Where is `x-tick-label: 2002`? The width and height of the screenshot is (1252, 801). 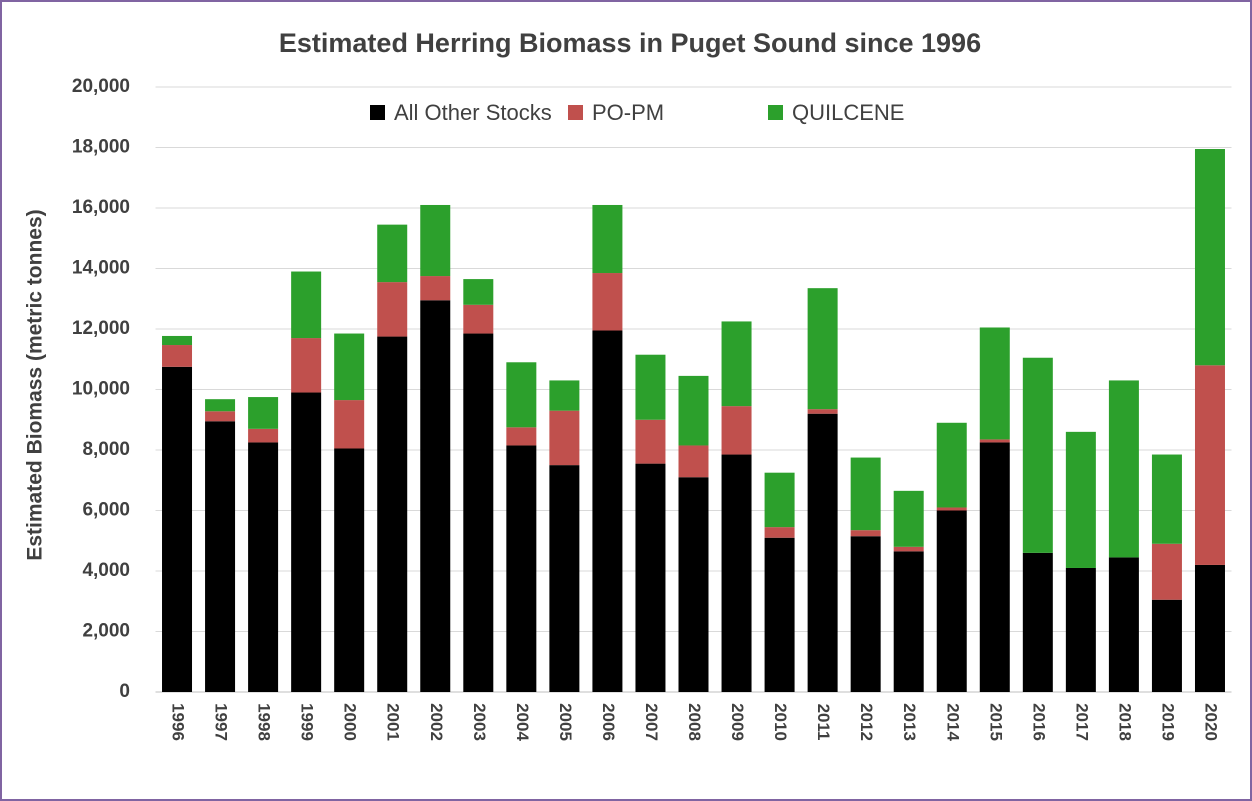 x-tick-label: 2002 is located at coordinates (436, 722).